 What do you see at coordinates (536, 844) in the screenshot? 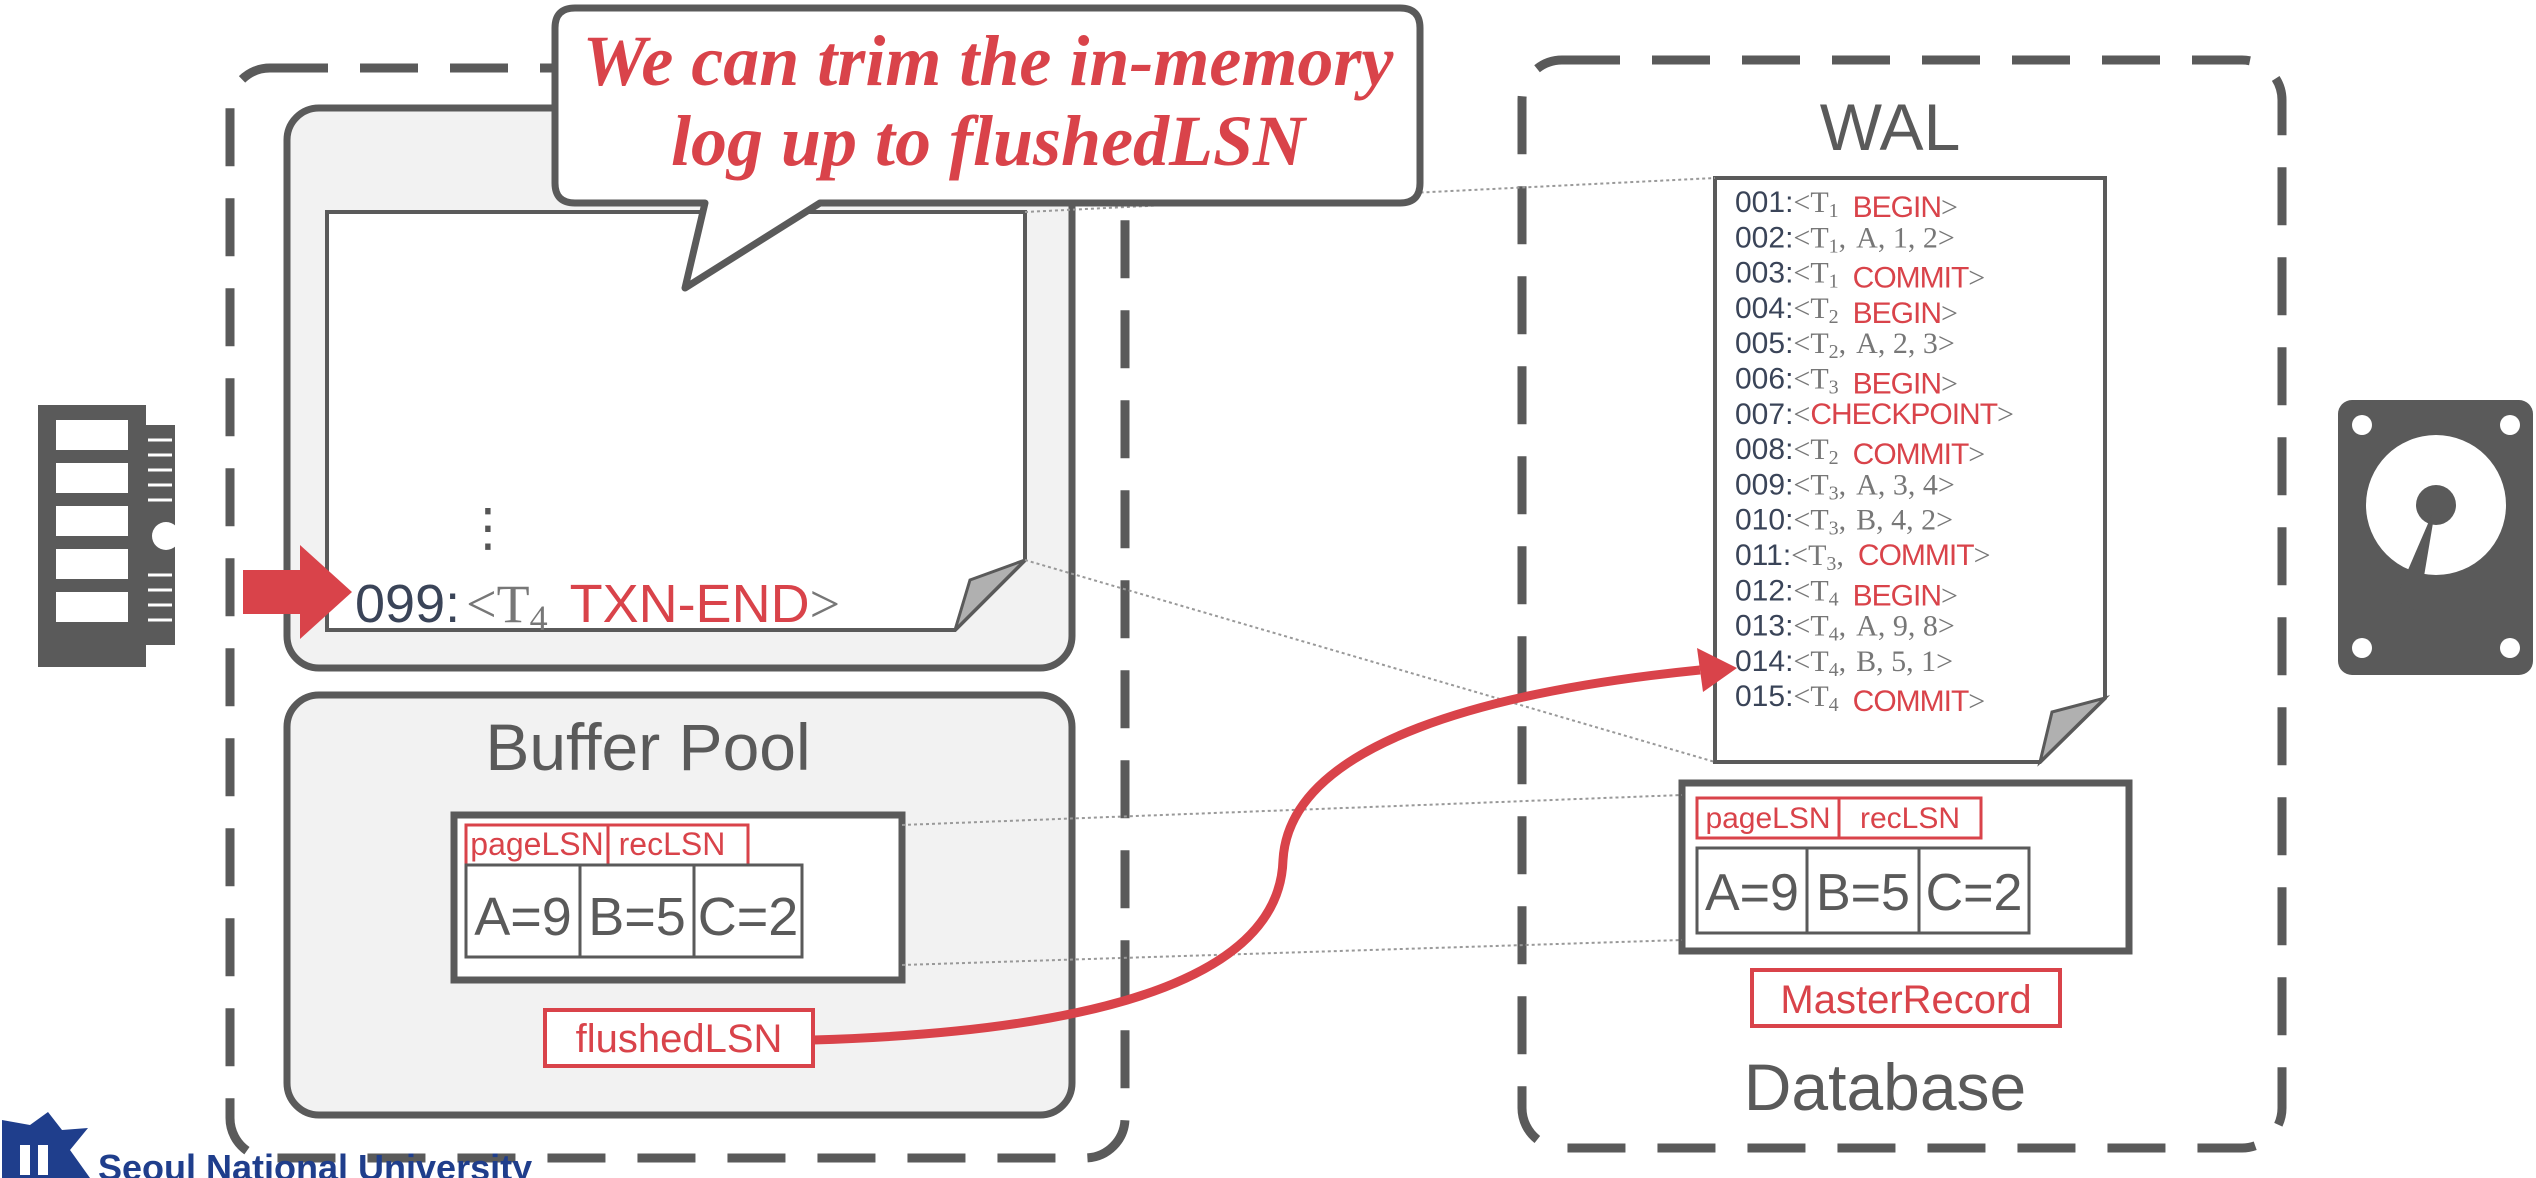
I see `buffer-pagelsn-label: pageLSN` at bounding box center [536, 844].